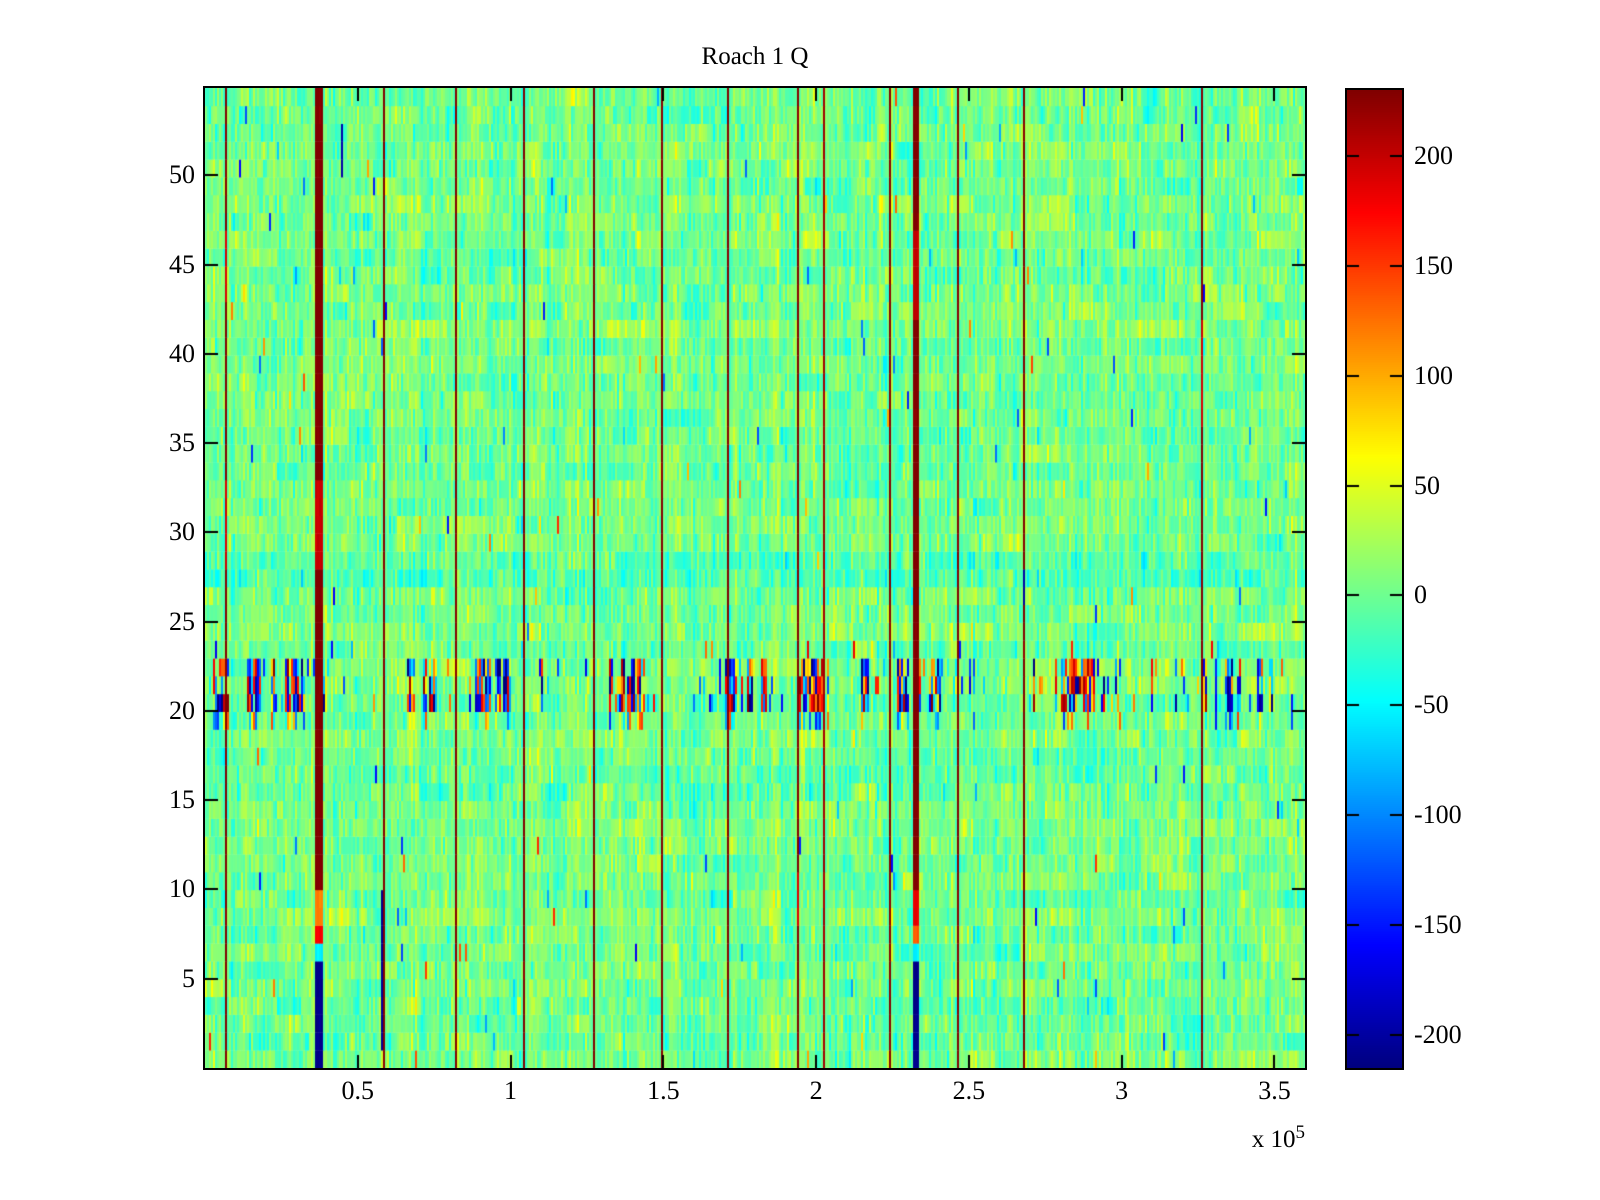 The width and height of the screenshot is (1600, 1200). I want to click on y-tick-label: 50, so click(182, 175).